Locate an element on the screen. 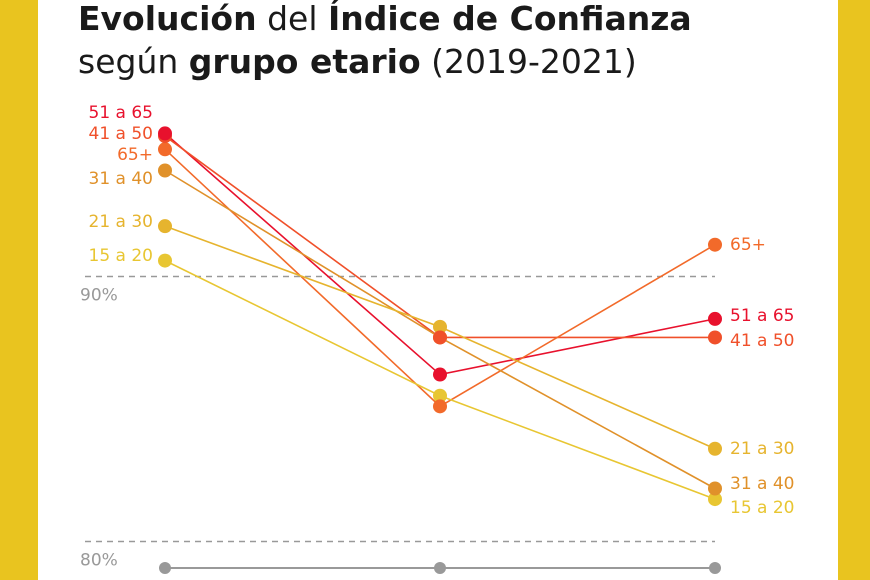 The width and height of the screenshot is (870, 580). chart-title: según grupo etario (2019-2021) is located at coordinates (357, 61).